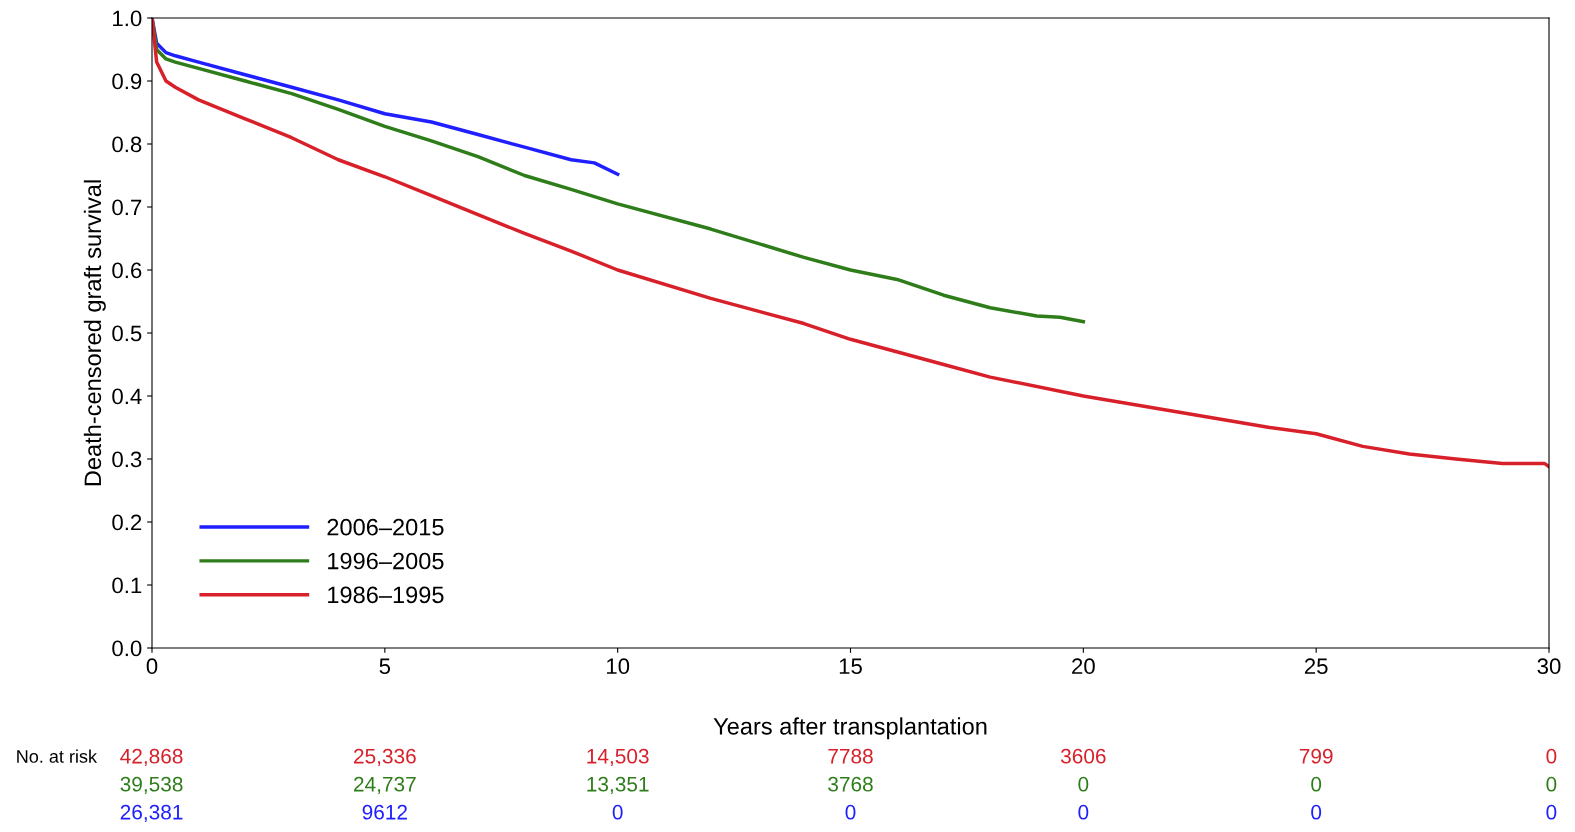 This screenshot has height=832, width=1575. Describe the element at coordinates (1316, 756) in the screenshot. I see `text: 799` at that location.